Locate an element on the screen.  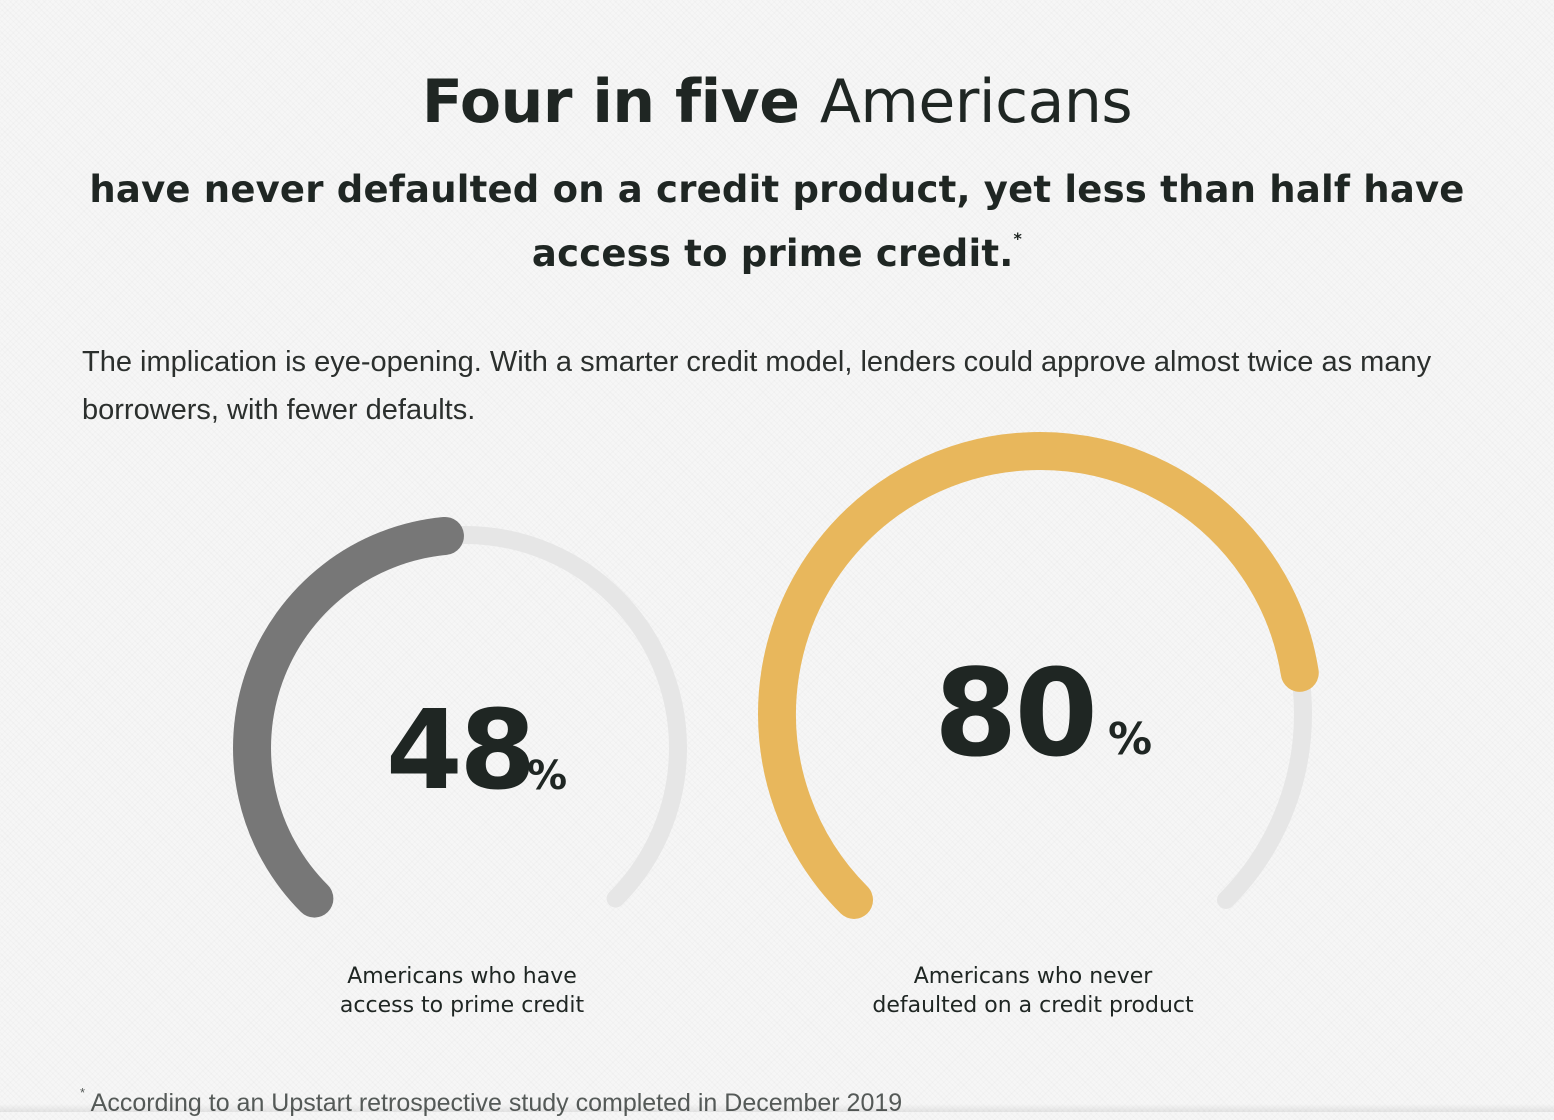
page-bottom-edge is located at coordinates (777, 1108).